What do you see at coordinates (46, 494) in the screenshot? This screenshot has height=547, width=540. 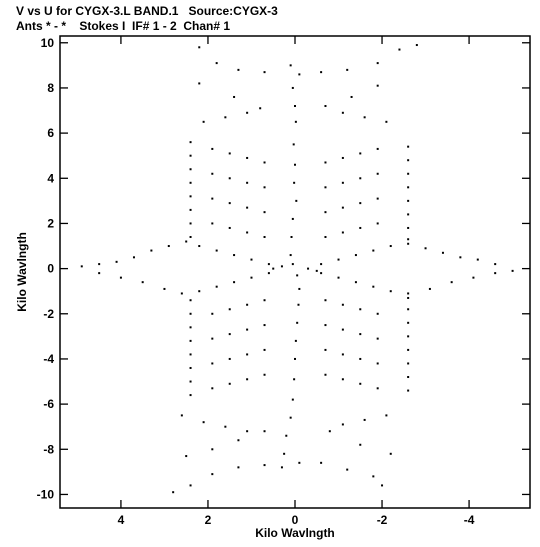 I see `y-tick-label: -10` at bounding box center [46, 494].